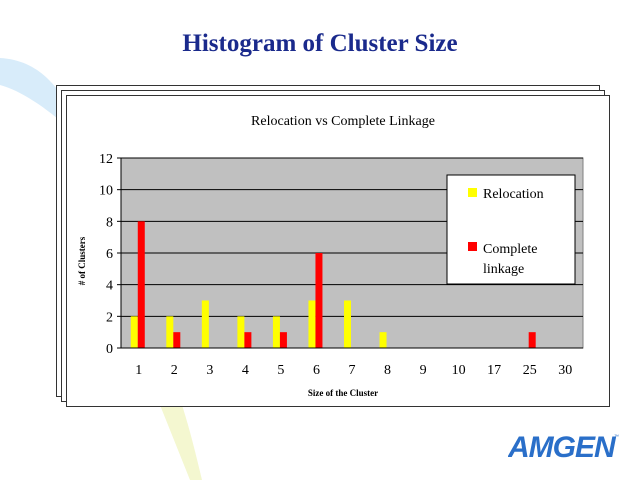 This screenshot has height=480, width=640. What do you see at coordinates (109, 349) in the screenshot?
I see `y-tick-label: 0` at bounding box center [109, 349].